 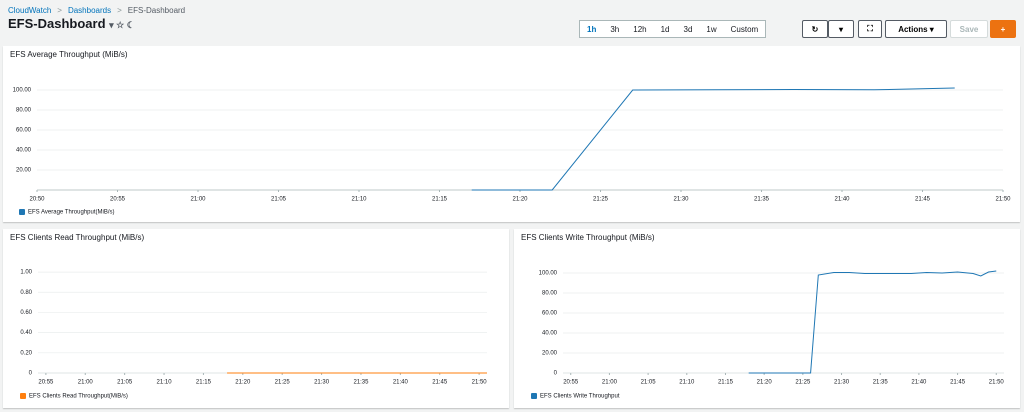 I want to click on refresh-button: ↻, so click(x=815, y=29).